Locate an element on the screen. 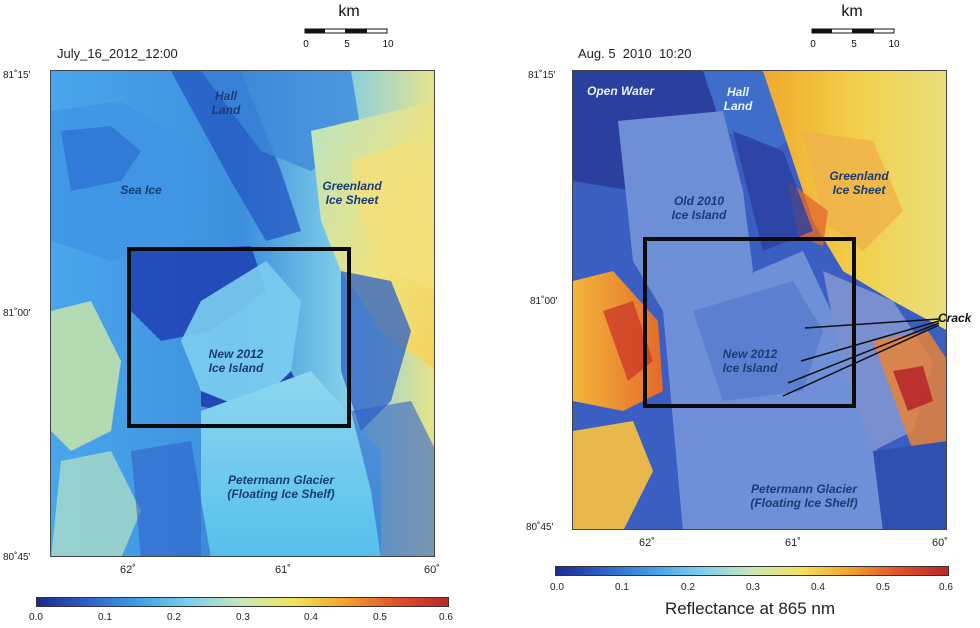 This screenshot has height=628, width=980. left-colorbar-tick: 0.2 is located at coordinates (174, 617).